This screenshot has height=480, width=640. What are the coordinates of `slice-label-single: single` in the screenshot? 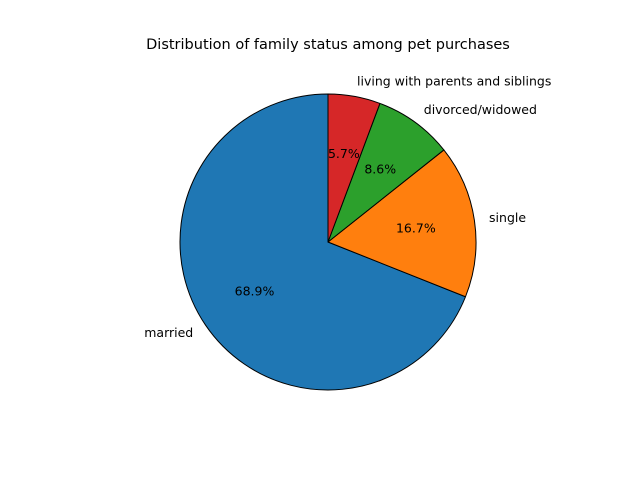 It's located at (507, 217).